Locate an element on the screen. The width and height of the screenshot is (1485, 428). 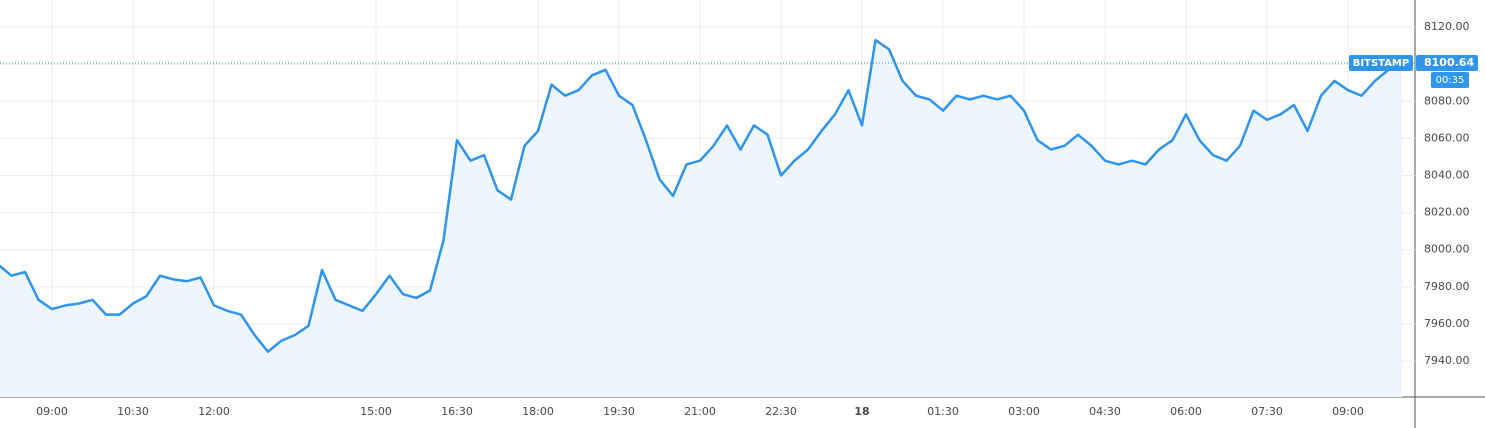
x-tick-label: 07:30 is located at coordinates (1267, 411).